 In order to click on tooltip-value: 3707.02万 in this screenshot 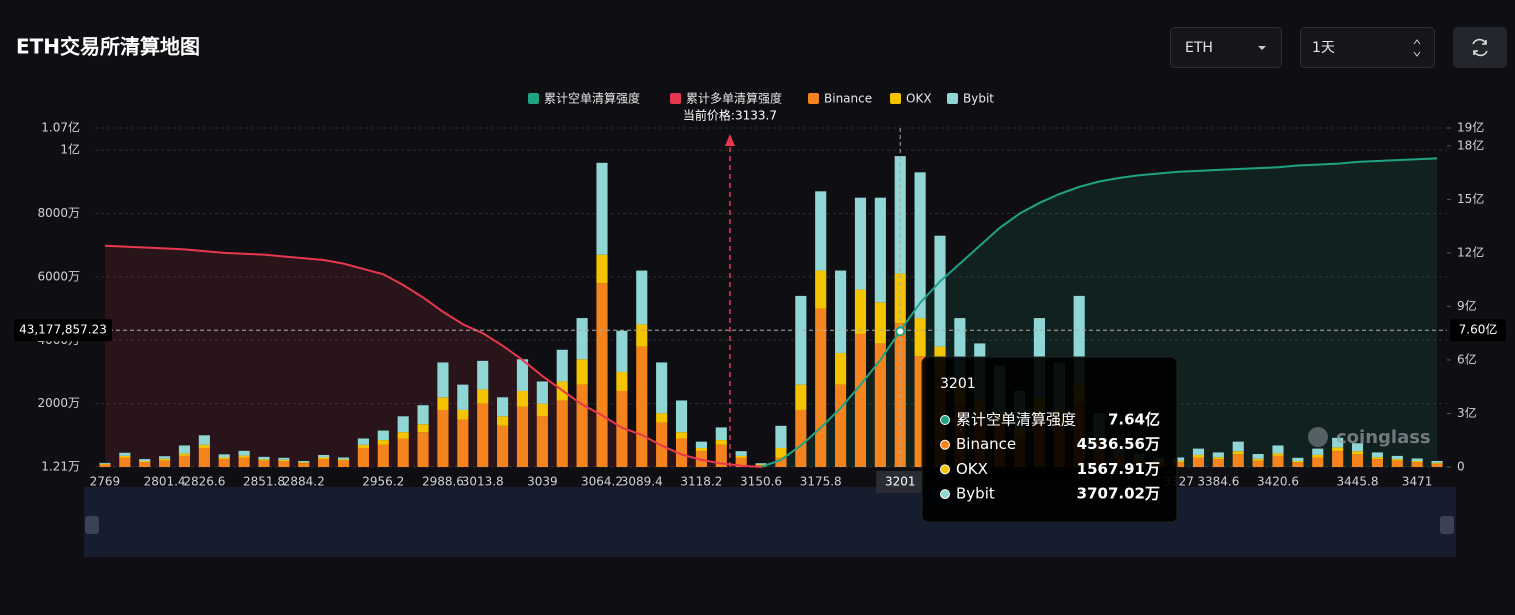, I will do `click(1118, 494)`.